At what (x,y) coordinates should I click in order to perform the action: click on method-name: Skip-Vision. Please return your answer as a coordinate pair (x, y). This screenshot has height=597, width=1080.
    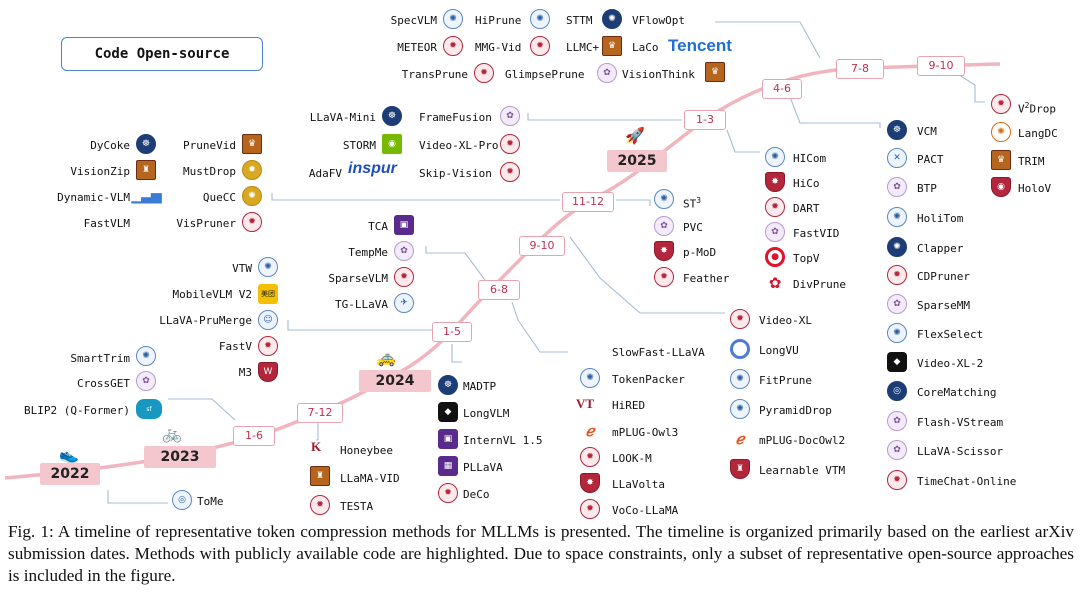
    Looking at the image, I should click on (455, 173).